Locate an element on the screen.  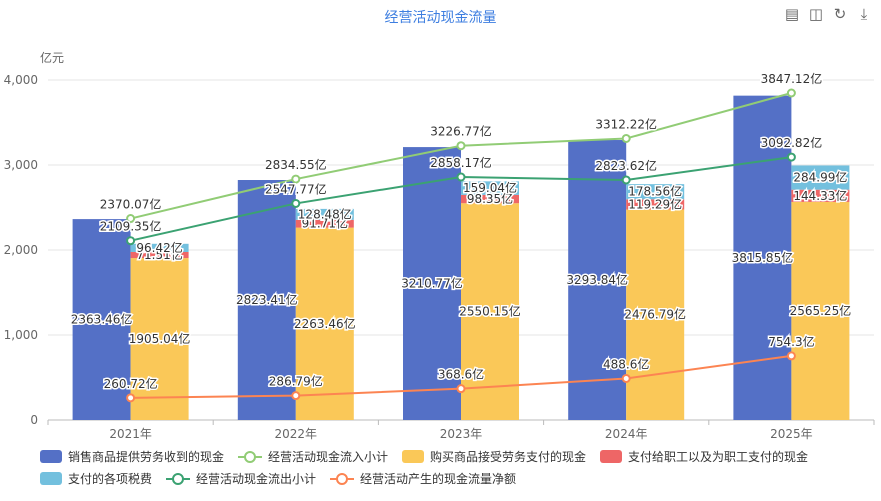
line-label: 286.79亿 is located at coordinates (296, 381).